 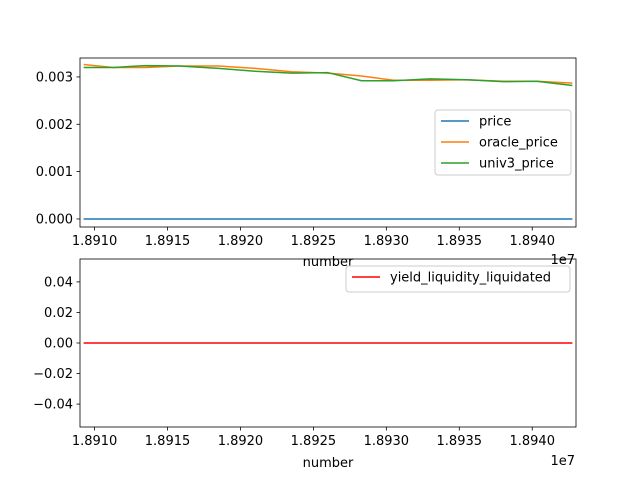 I want to click on top-chart-series-line-univ3-price, so click(x=328, y=75).